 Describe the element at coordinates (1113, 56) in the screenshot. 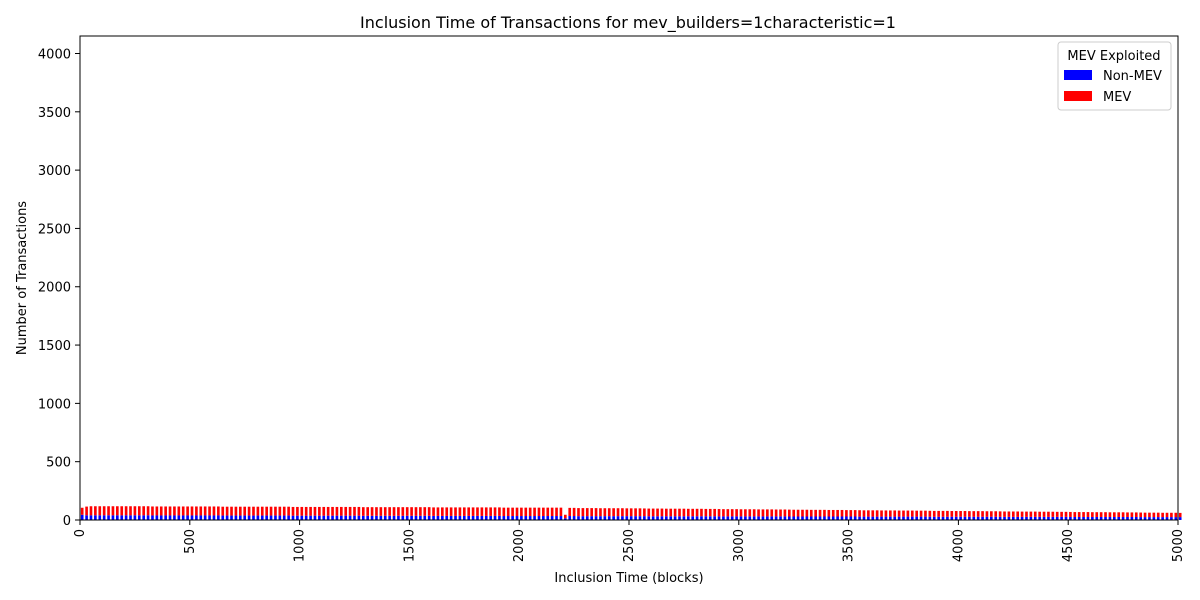

I see `legend-title: MEV Exploited` at that location.